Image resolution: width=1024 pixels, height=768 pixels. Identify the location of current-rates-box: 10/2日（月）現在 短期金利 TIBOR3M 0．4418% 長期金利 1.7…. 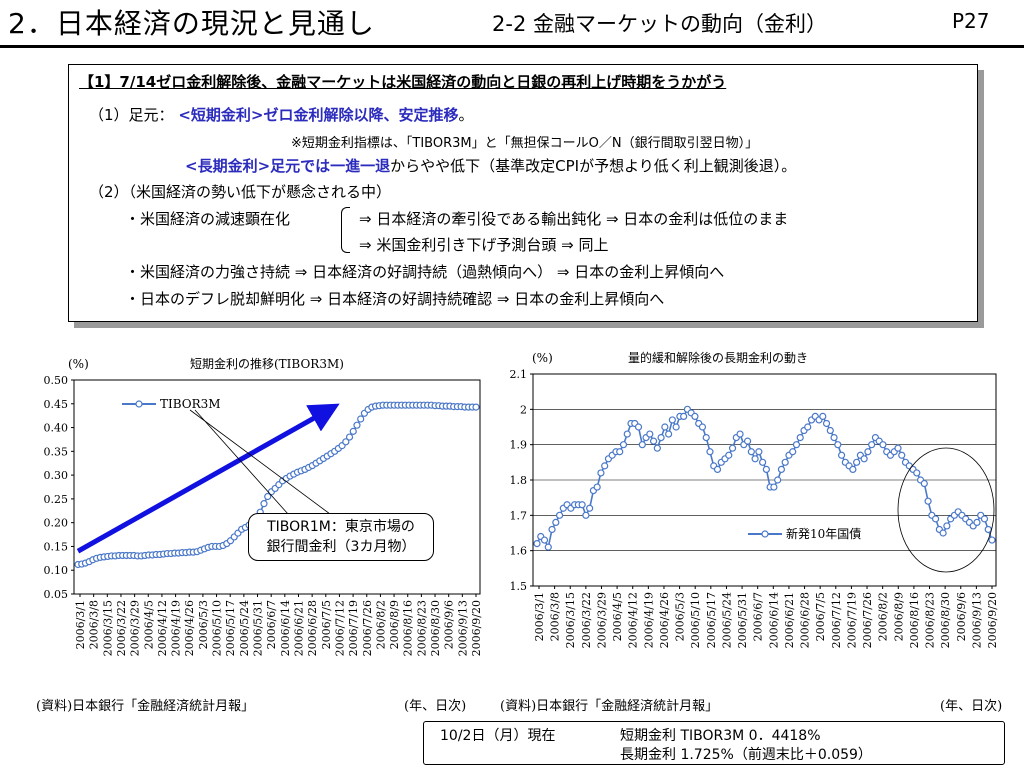
(714, 743).